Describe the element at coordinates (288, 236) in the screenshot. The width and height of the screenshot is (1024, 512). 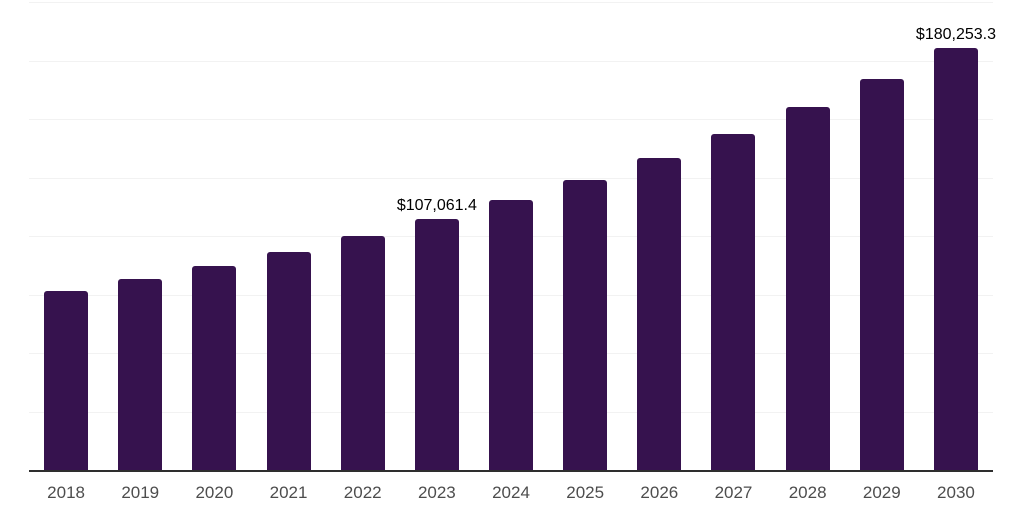
I see `bar-column-2021` at that location.